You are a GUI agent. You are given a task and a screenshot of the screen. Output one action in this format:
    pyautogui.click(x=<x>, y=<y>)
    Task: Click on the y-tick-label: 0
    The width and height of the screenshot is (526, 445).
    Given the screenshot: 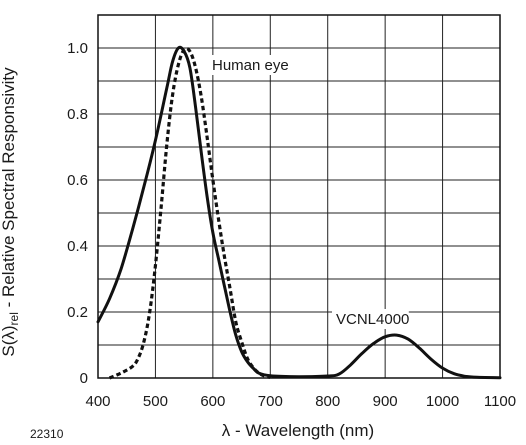 What is the action you would take?
    pyautogui.click(x=84, y=378)
    